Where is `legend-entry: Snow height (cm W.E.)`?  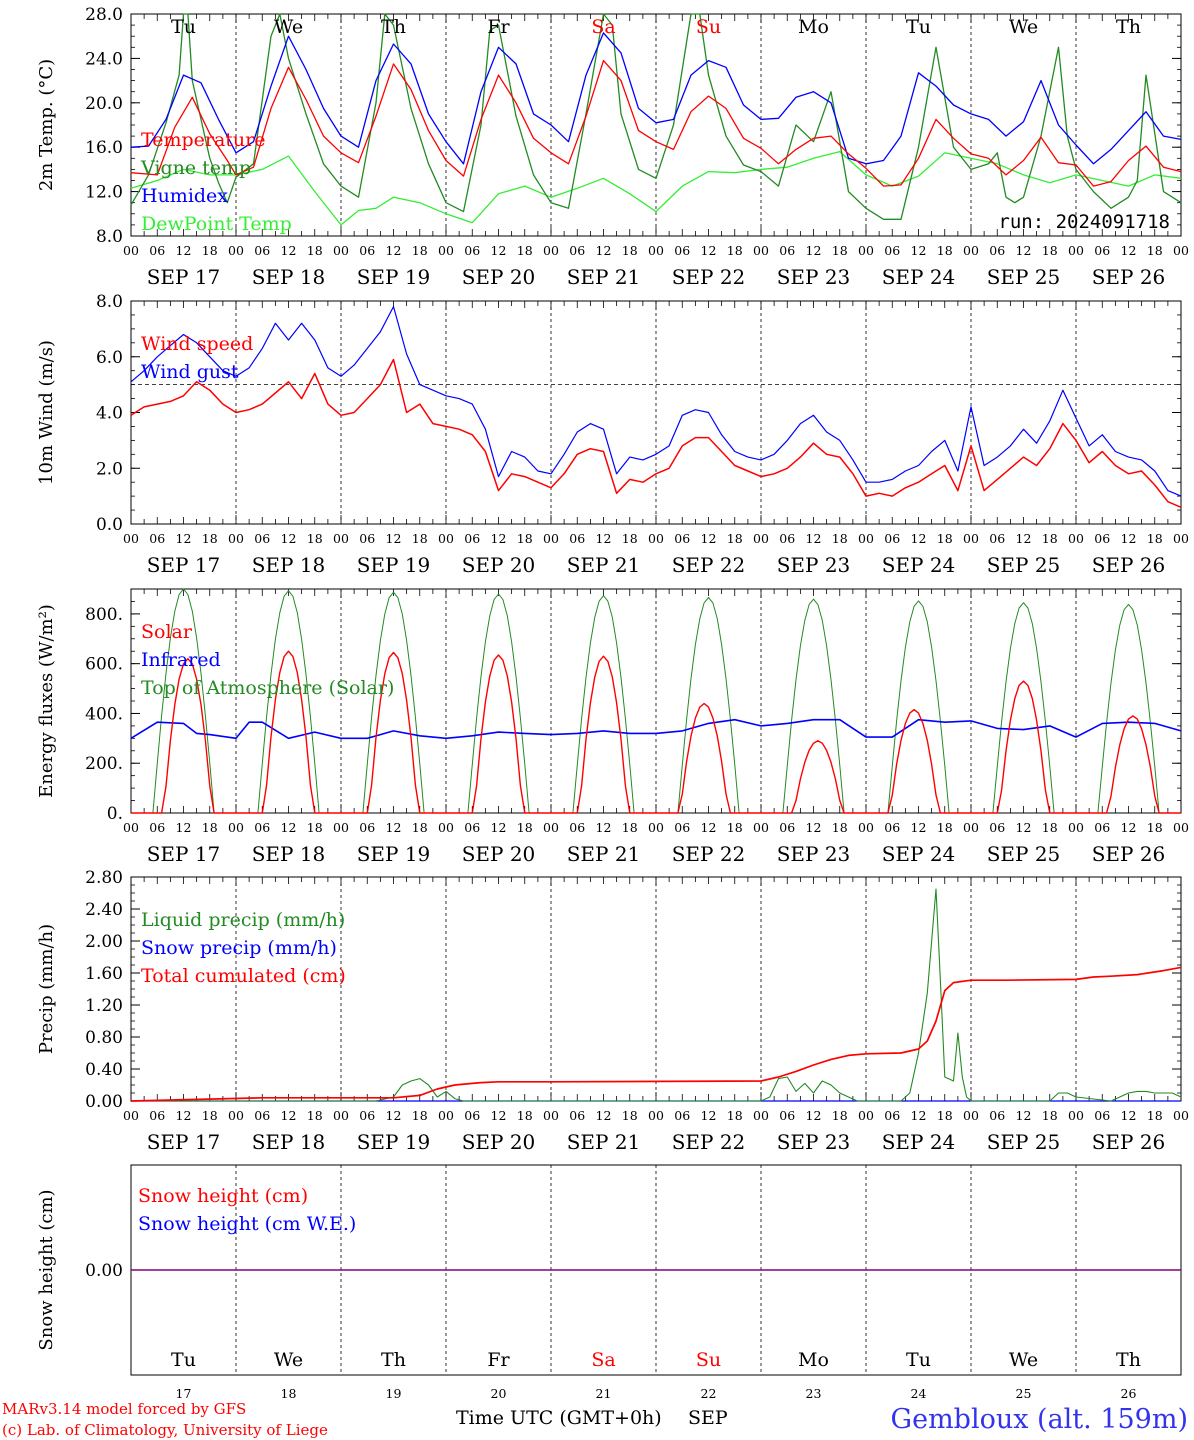
legend-entry: Snow height (cm W.E.) is located at coordinates (247, 1224).